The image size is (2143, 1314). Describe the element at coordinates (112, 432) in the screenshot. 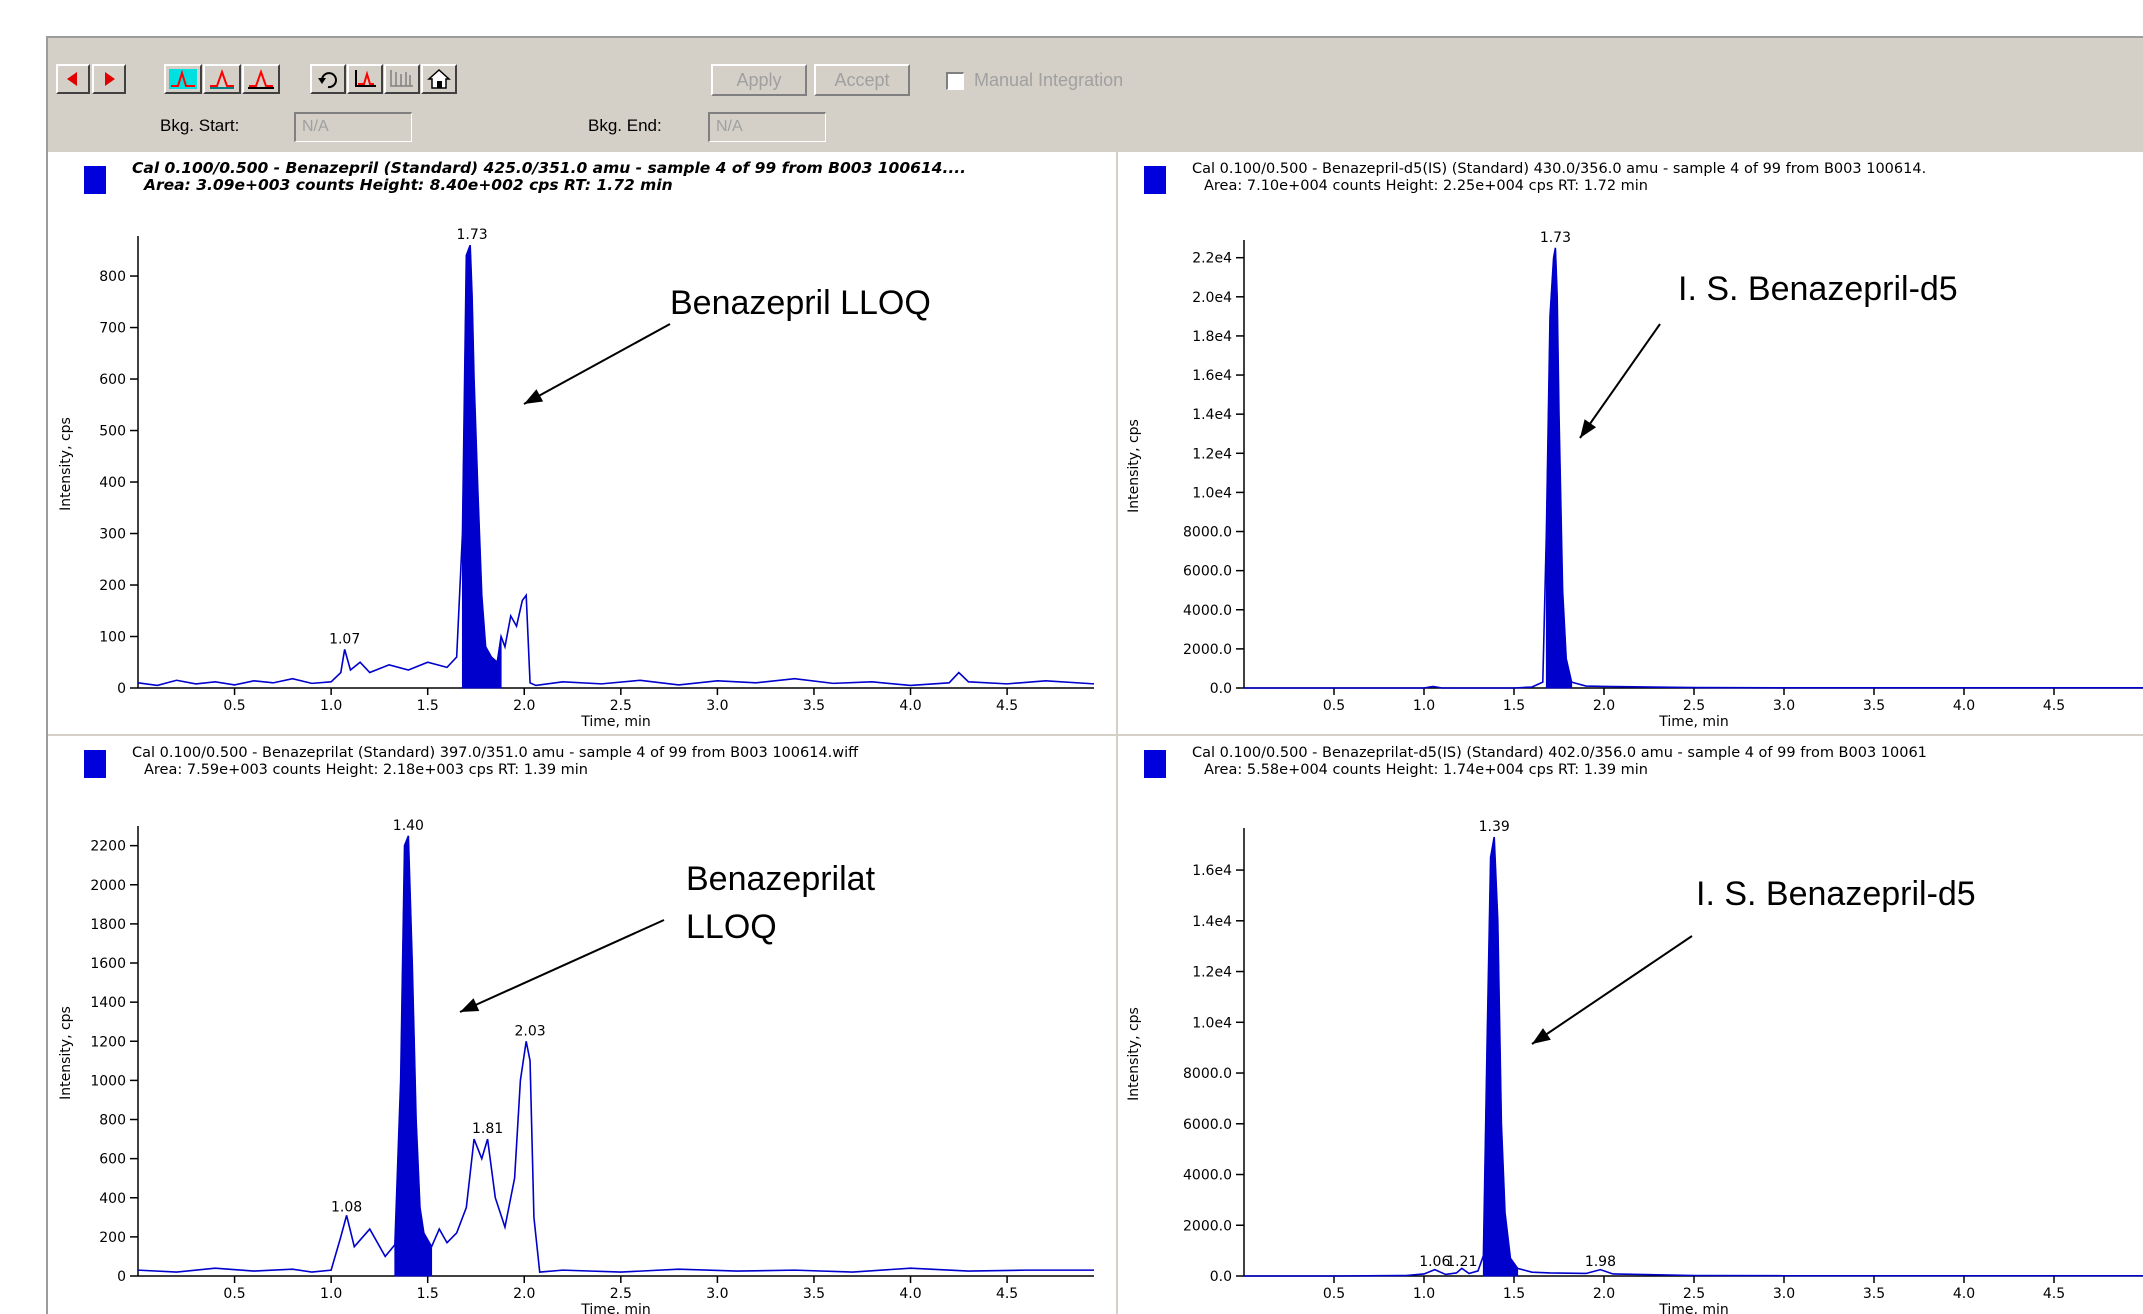

I see `y-tick-label: 500` at that location.